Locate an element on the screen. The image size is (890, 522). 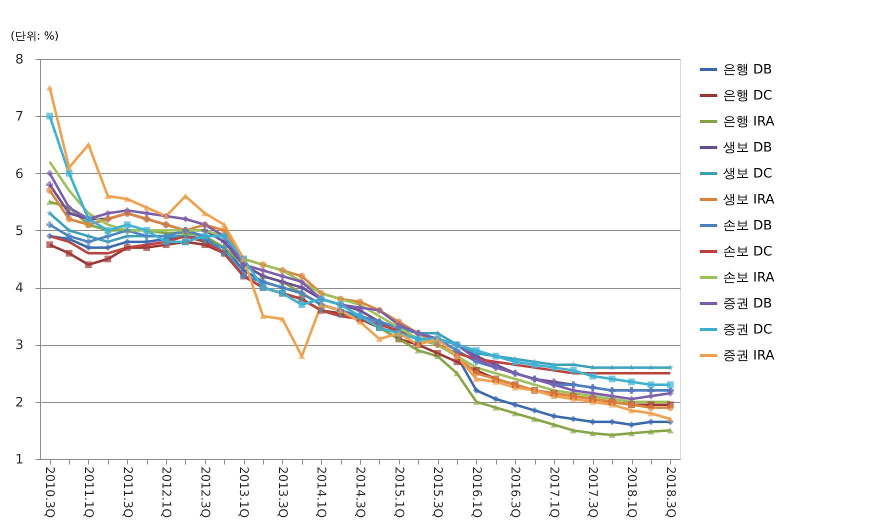
x-tick-label: 2017.3Q is located at coordinates (593, 492).